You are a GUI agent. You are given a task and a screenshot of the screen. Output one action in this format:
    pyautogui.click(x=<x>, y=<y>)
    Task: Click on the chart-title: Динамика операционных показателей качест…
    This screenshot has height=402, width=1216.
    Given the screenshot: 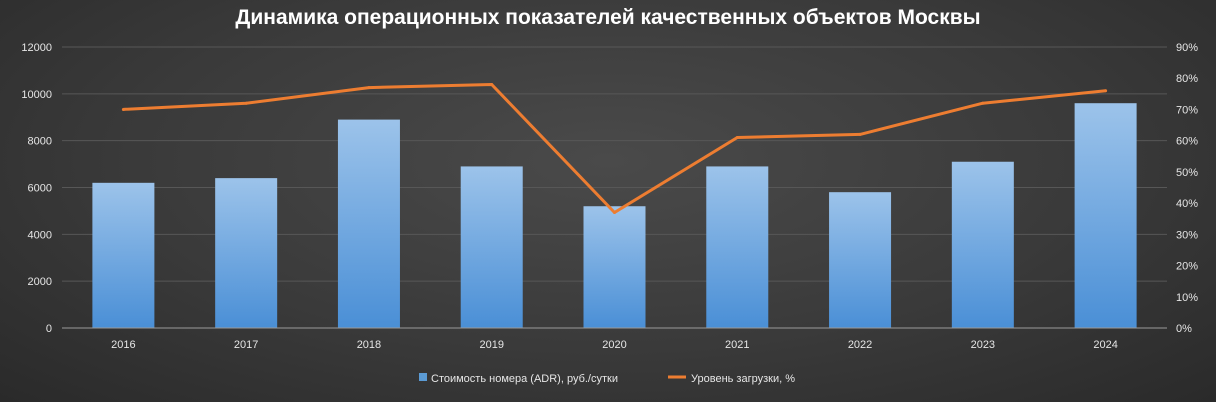 What is the action you would take?
    pyautogui.click(x=607, y=17)
    